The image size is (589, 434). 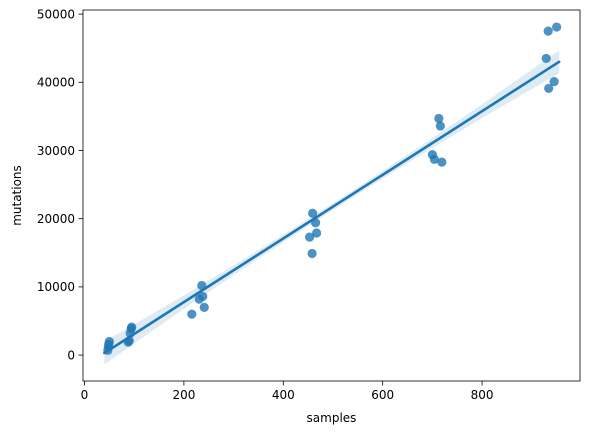 What do you see at coordinates (382, 395) in the screenshot?
I see `x-tick-label: 600` at bounding box center [382, 395].